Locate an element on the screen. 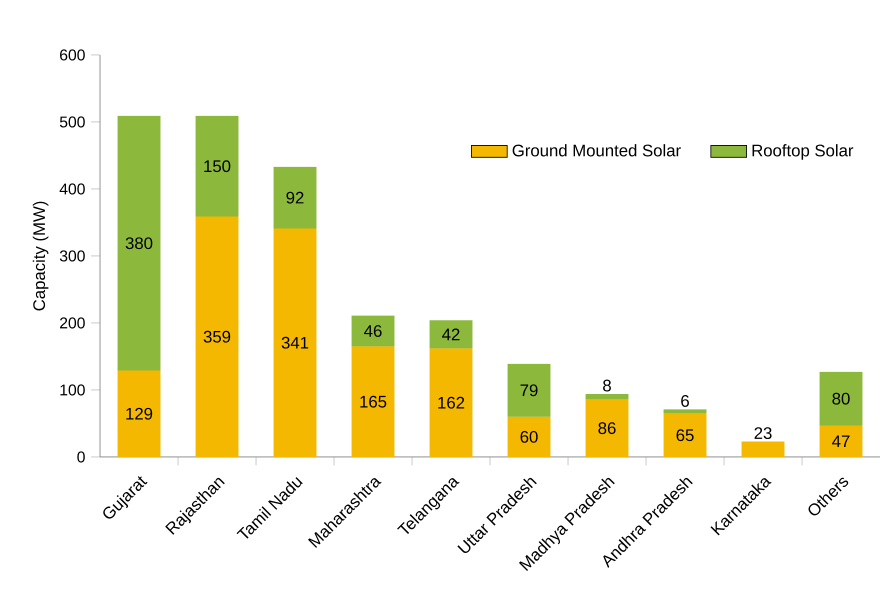 This screenshot has height=602, width=893. data-label: 23 is located at coordinates (763, 433).